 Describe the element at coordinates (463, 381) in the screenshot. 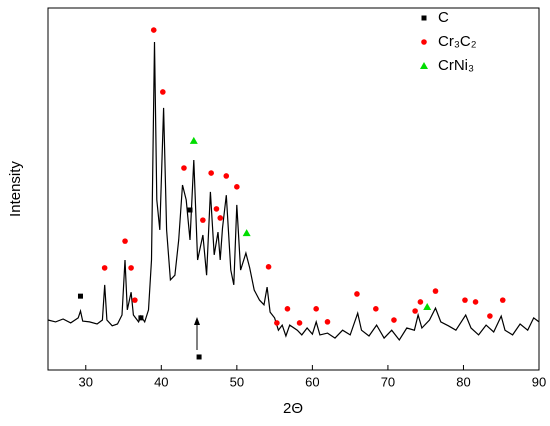

I see `x-tick-label: 80` at that location.